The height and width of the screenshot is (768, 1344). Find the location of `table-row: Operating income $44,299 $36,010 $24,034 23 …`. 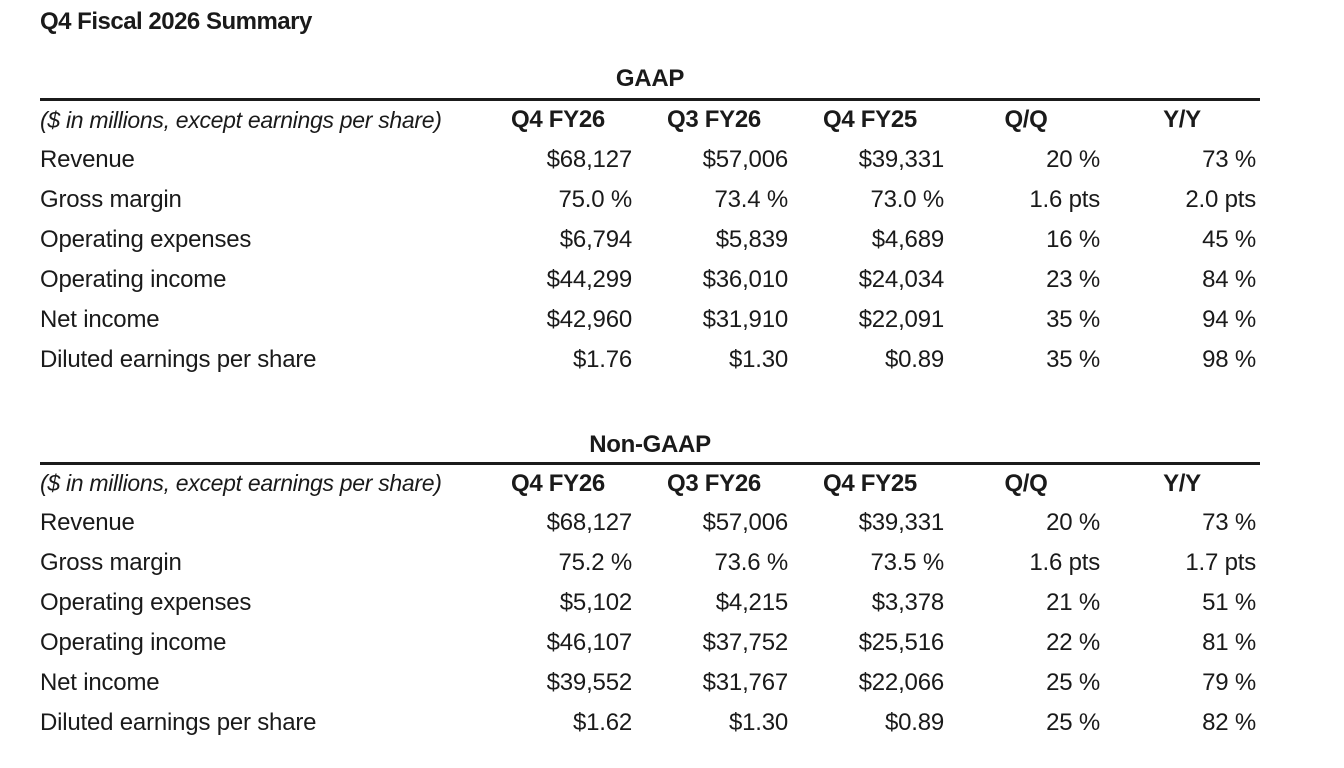

table-row: Operating income $44,299 $36,010 $24,034 23 … is located at coordinates (650, 280).